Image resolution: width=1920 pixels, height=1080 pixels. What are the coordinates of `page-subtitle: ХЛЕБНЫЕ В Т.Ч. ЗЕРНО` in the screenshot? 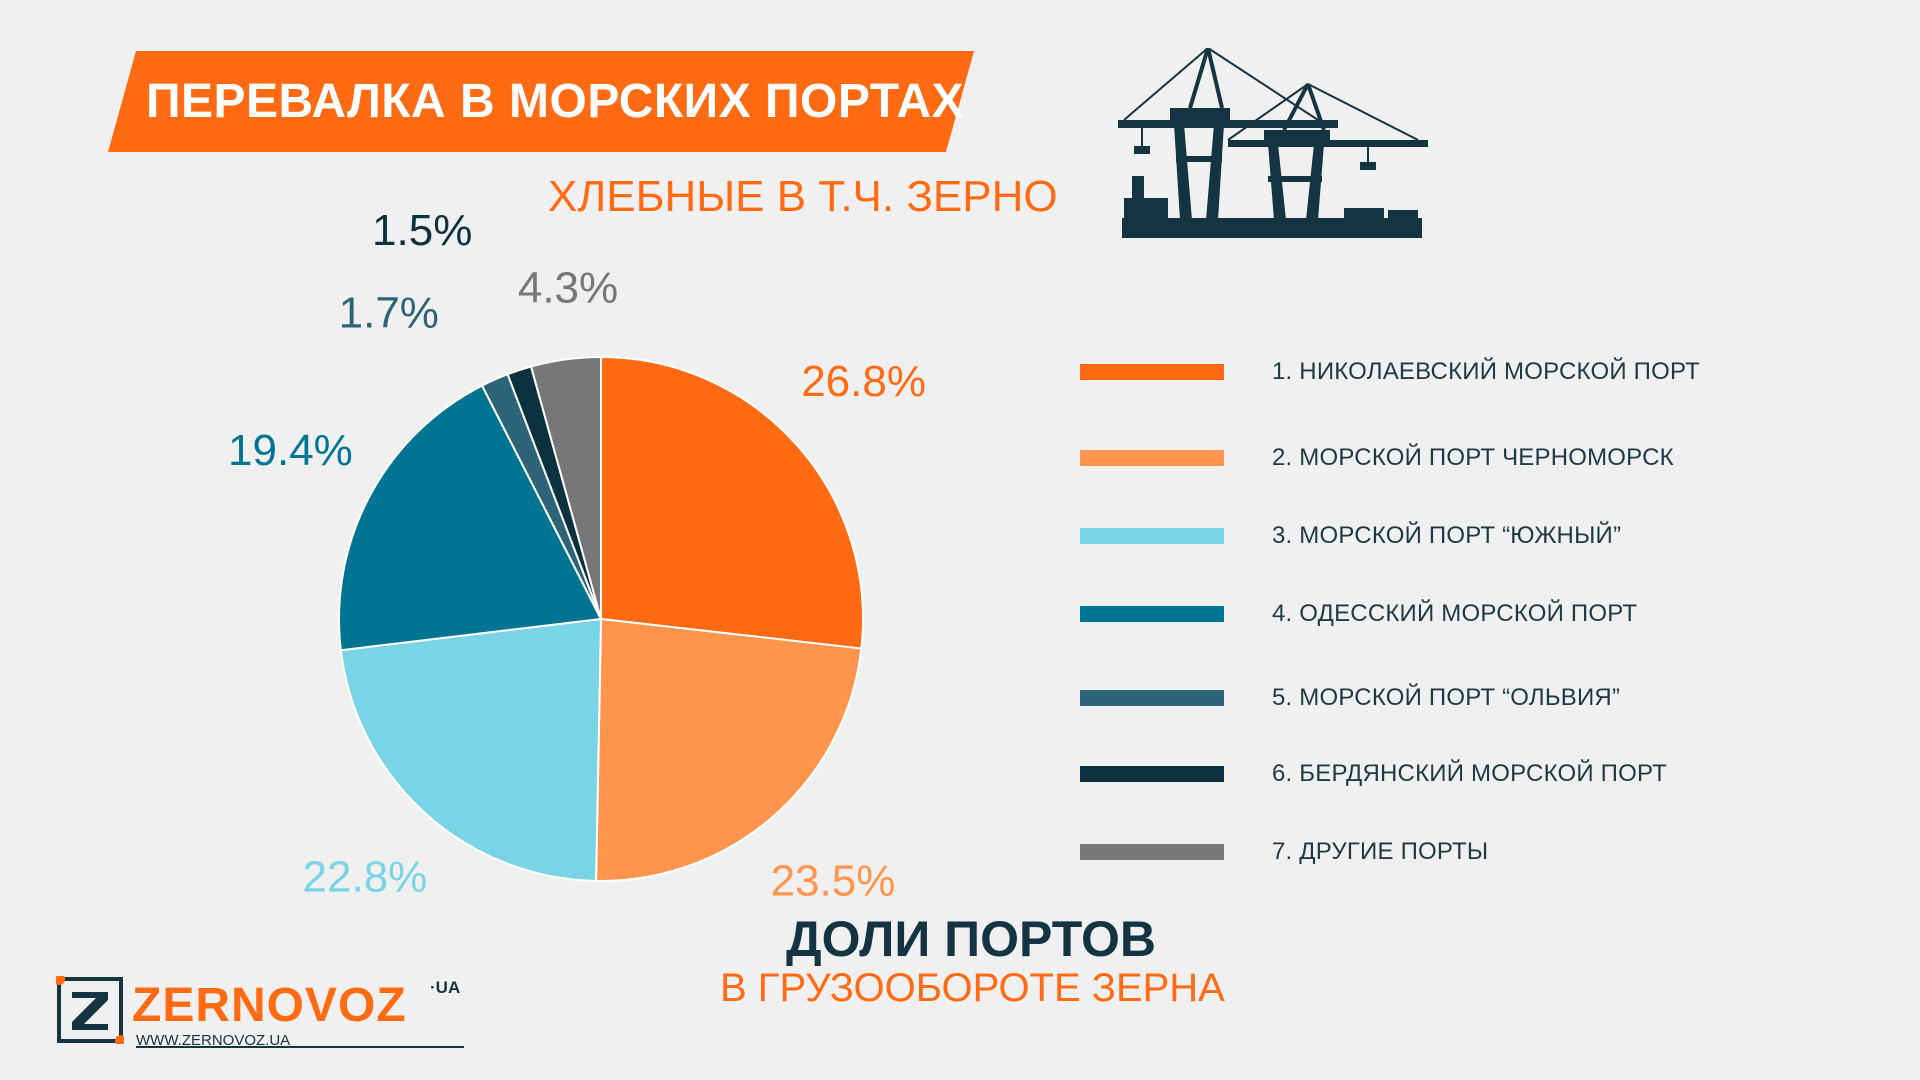 It's located at (803, 196).